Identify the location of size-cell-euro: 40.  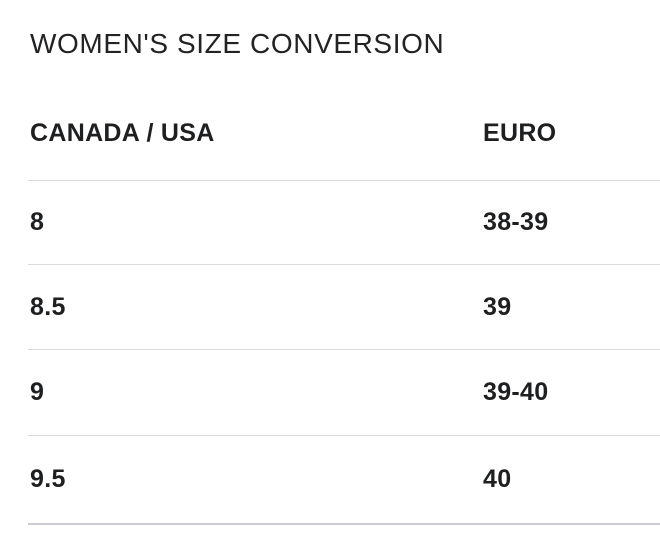
(497, 479).